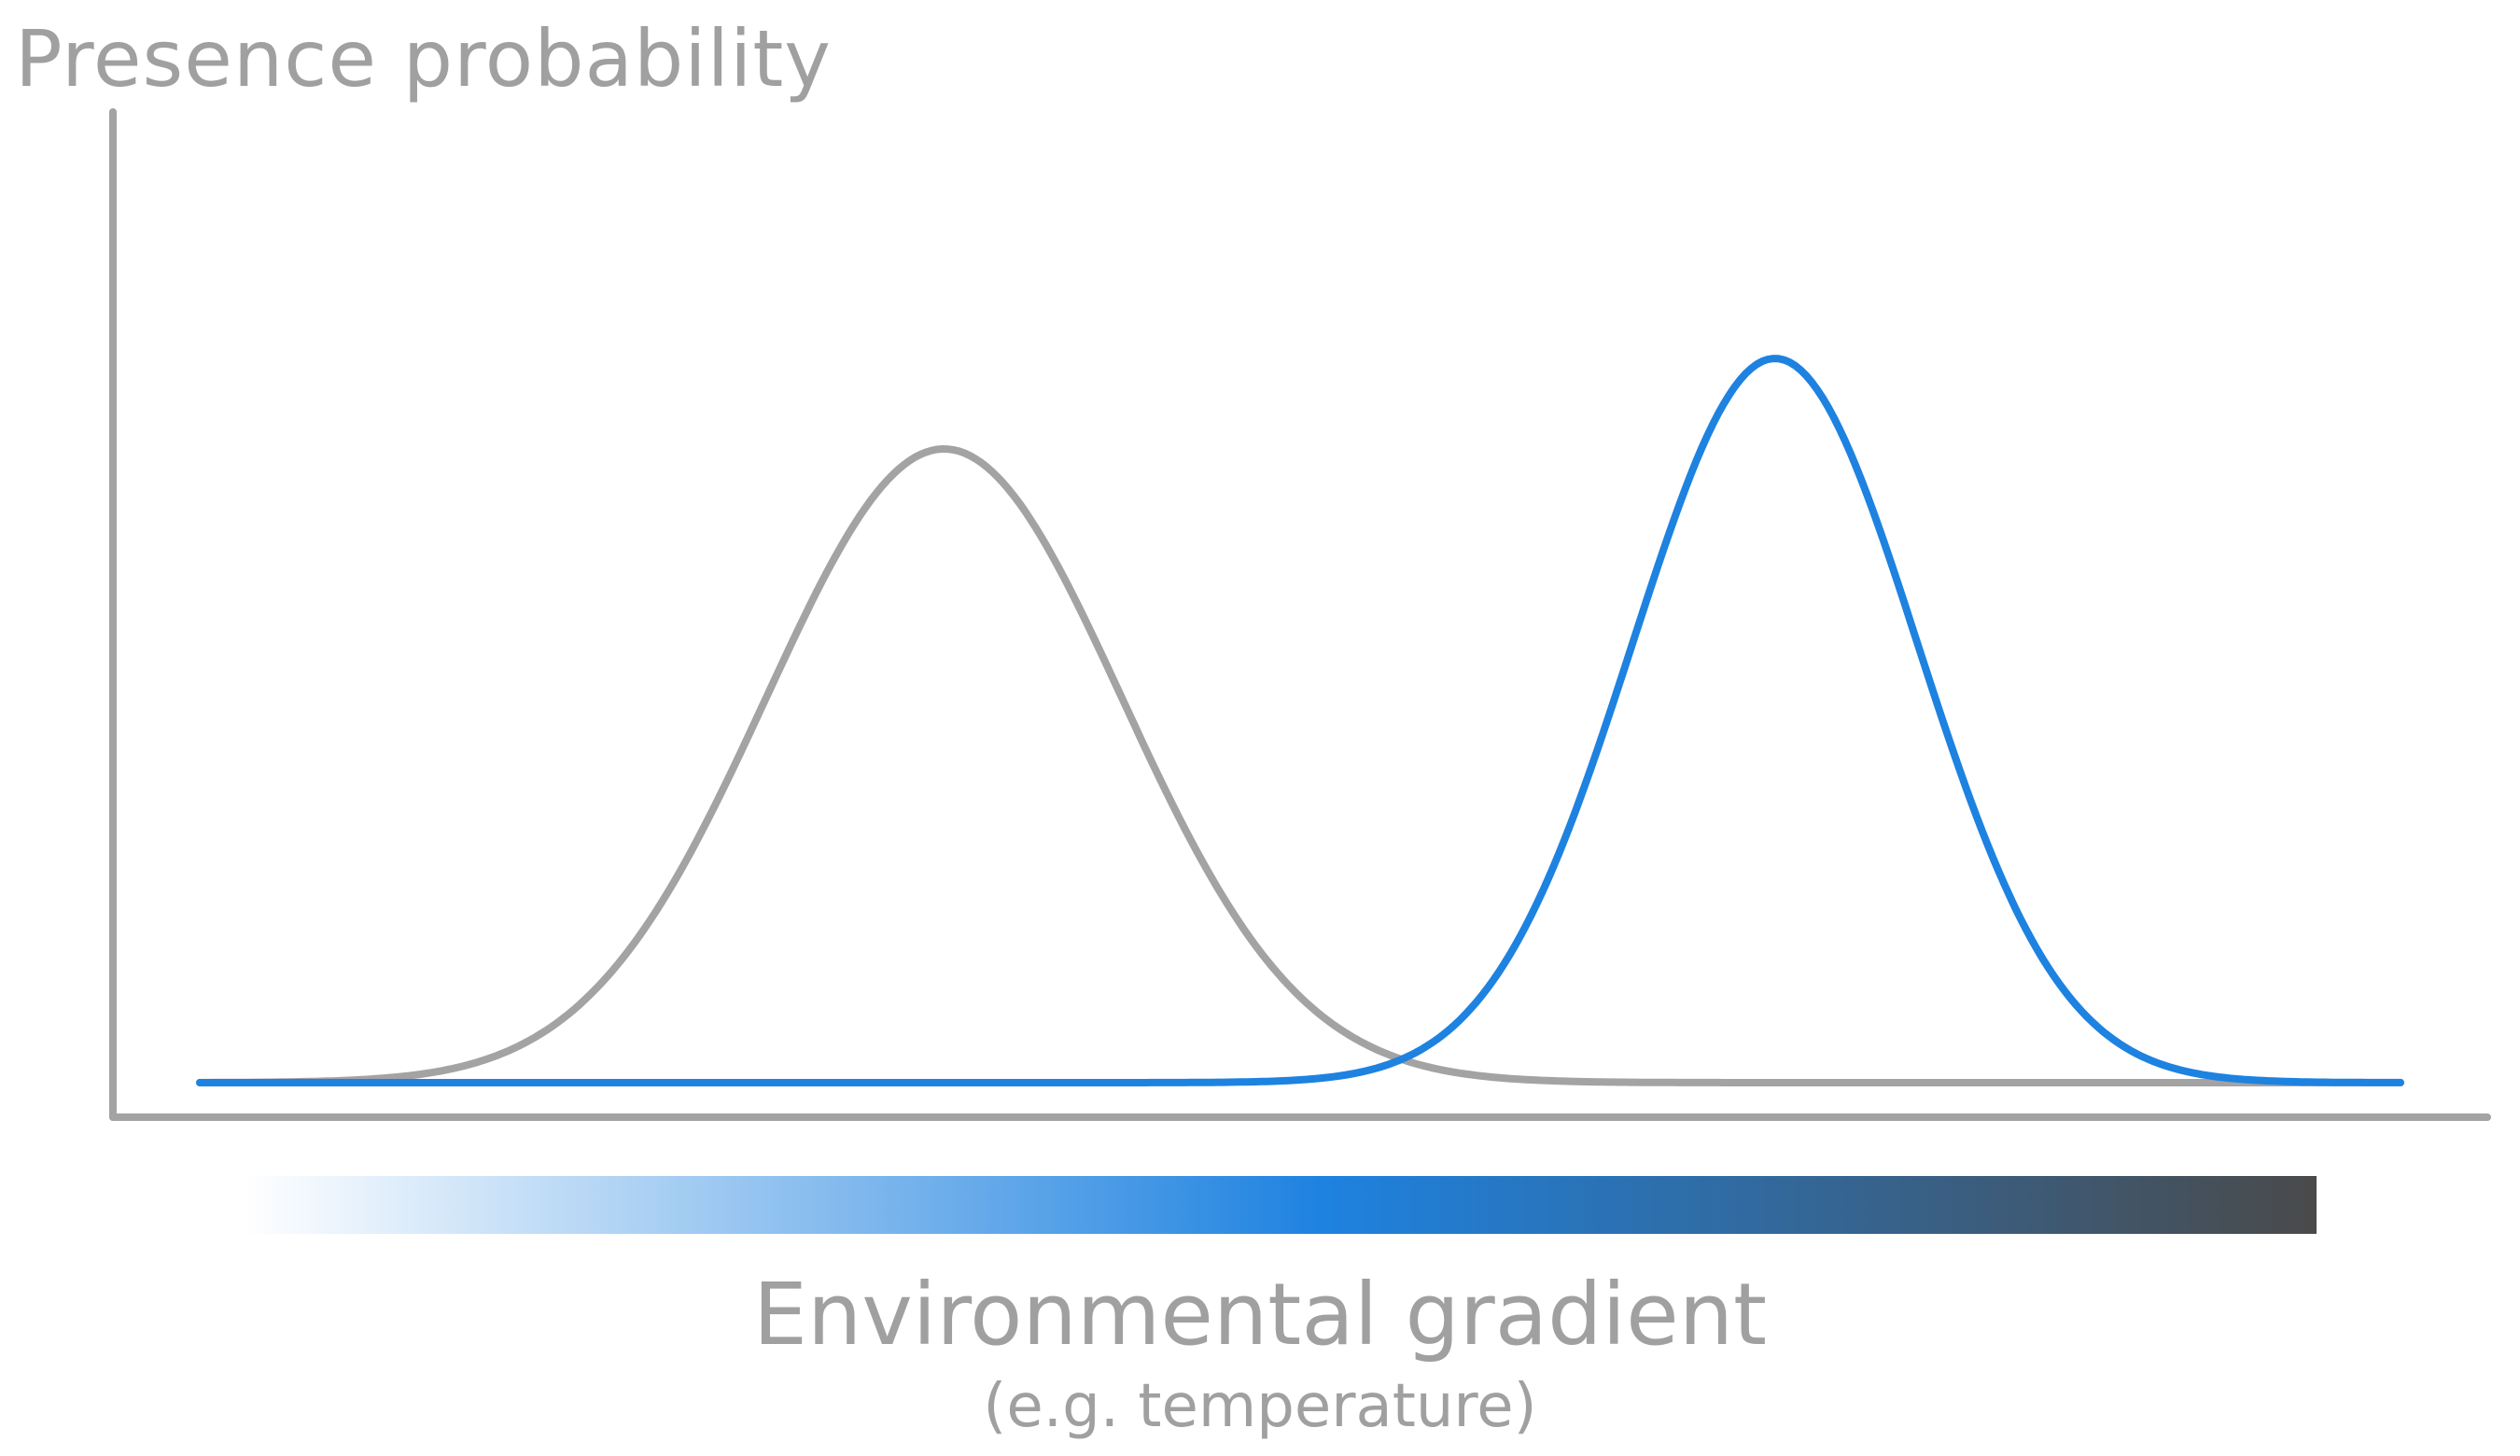 This screenshot has height=1456, width=2520. What do you see at coordinates (1260, 1315) in the screenshot?
I see `x-axis-label: Environmental gradient` at bounding box center [1260, 1315].